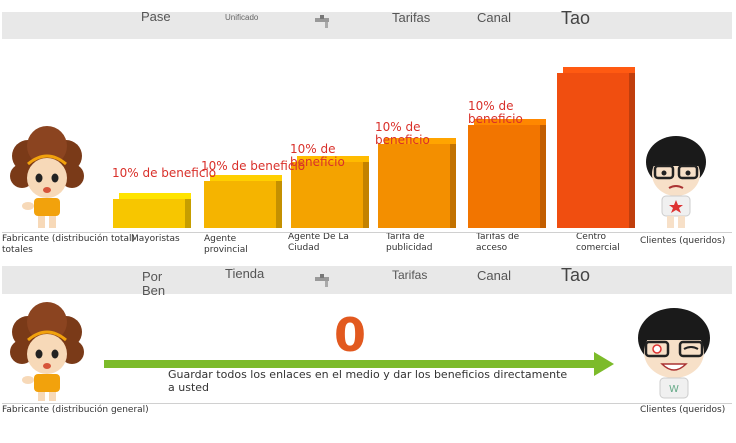  Describe the element at coordinates (69, 239) in the screenshot. I see `manufacturer-label: Fabricante (distribución total)` at that location.